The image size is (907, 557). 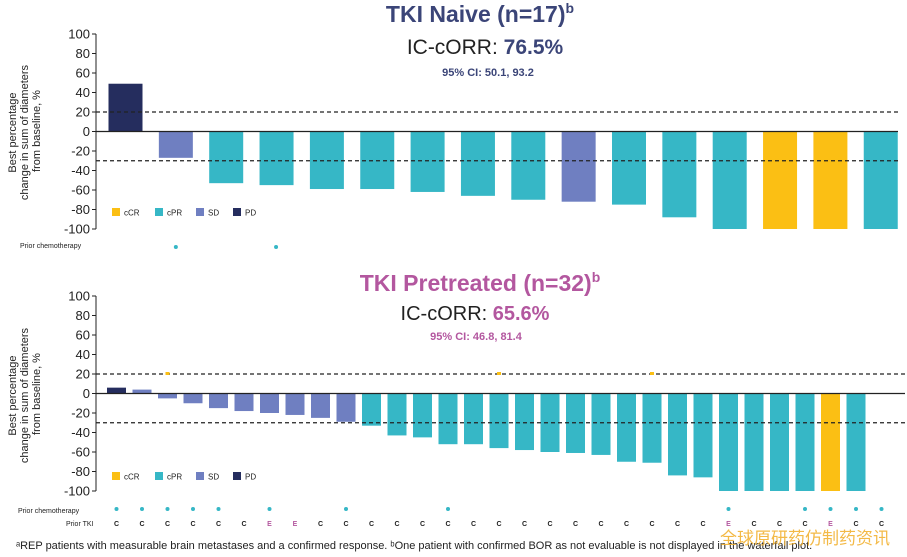 What do you see at coordinates (213, 213) in the screenshot?
I see `top-legend-label-sd: SD` at bounding box center [213, 213].